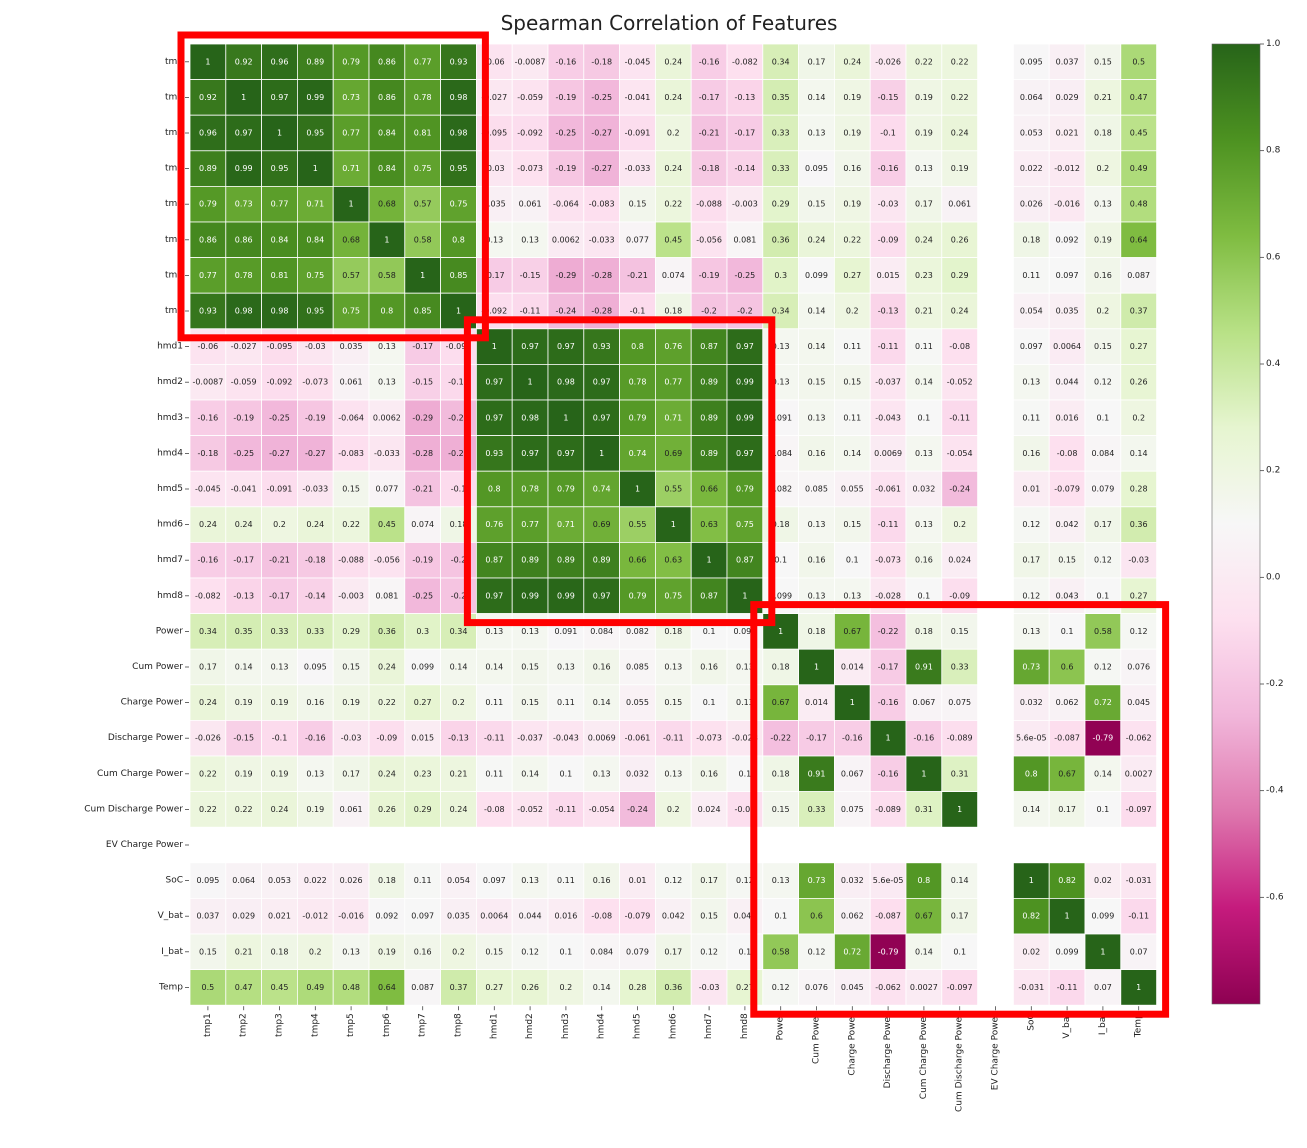 The height and width of the screenshot is (1148, 1307). What do you see at coordinates (351, 382) in the screenshot?
I see `cell-value-9-4: 0.061` at bounding box center [351, 382].